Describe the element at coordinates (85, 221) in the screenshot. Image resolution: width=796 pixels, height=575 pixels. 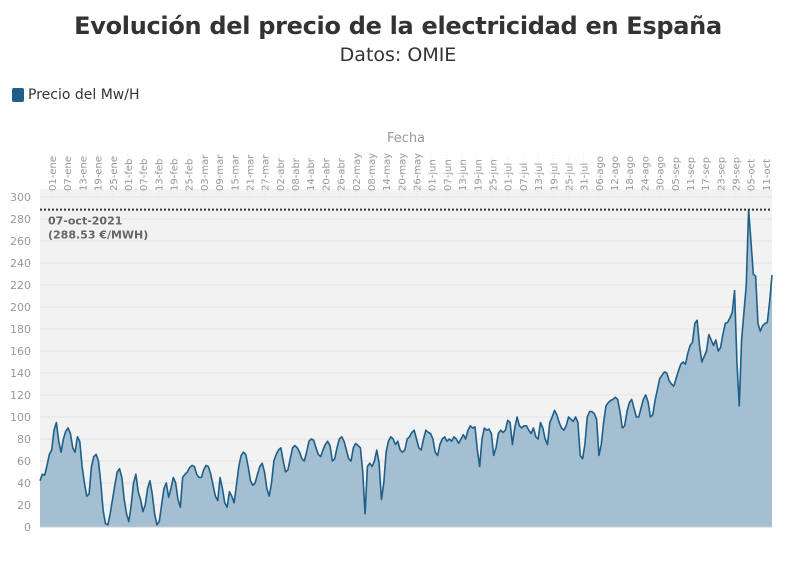
I see `annotation-date: 07-oct-2021` at that location.